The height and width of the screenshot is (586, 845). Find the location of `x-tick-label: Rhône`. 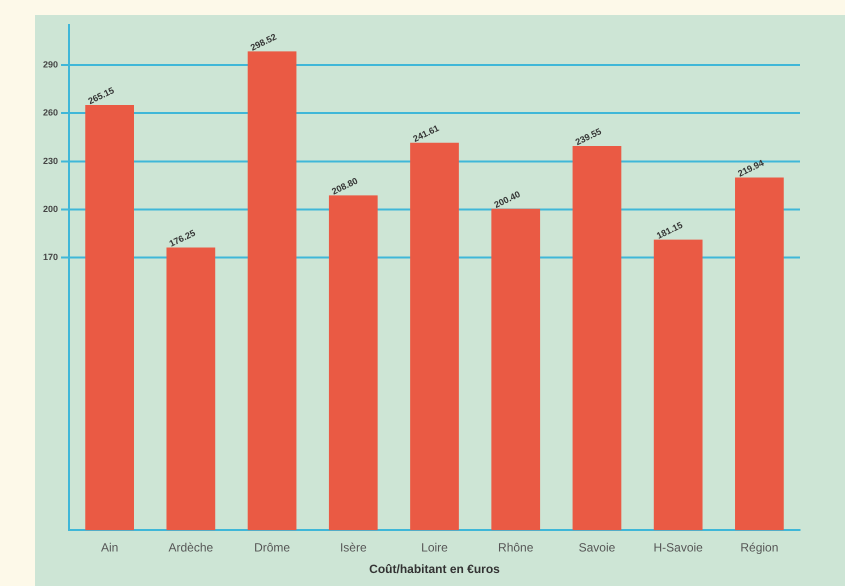

x-tick-label: Rhône is located at coordinates (516, 547).